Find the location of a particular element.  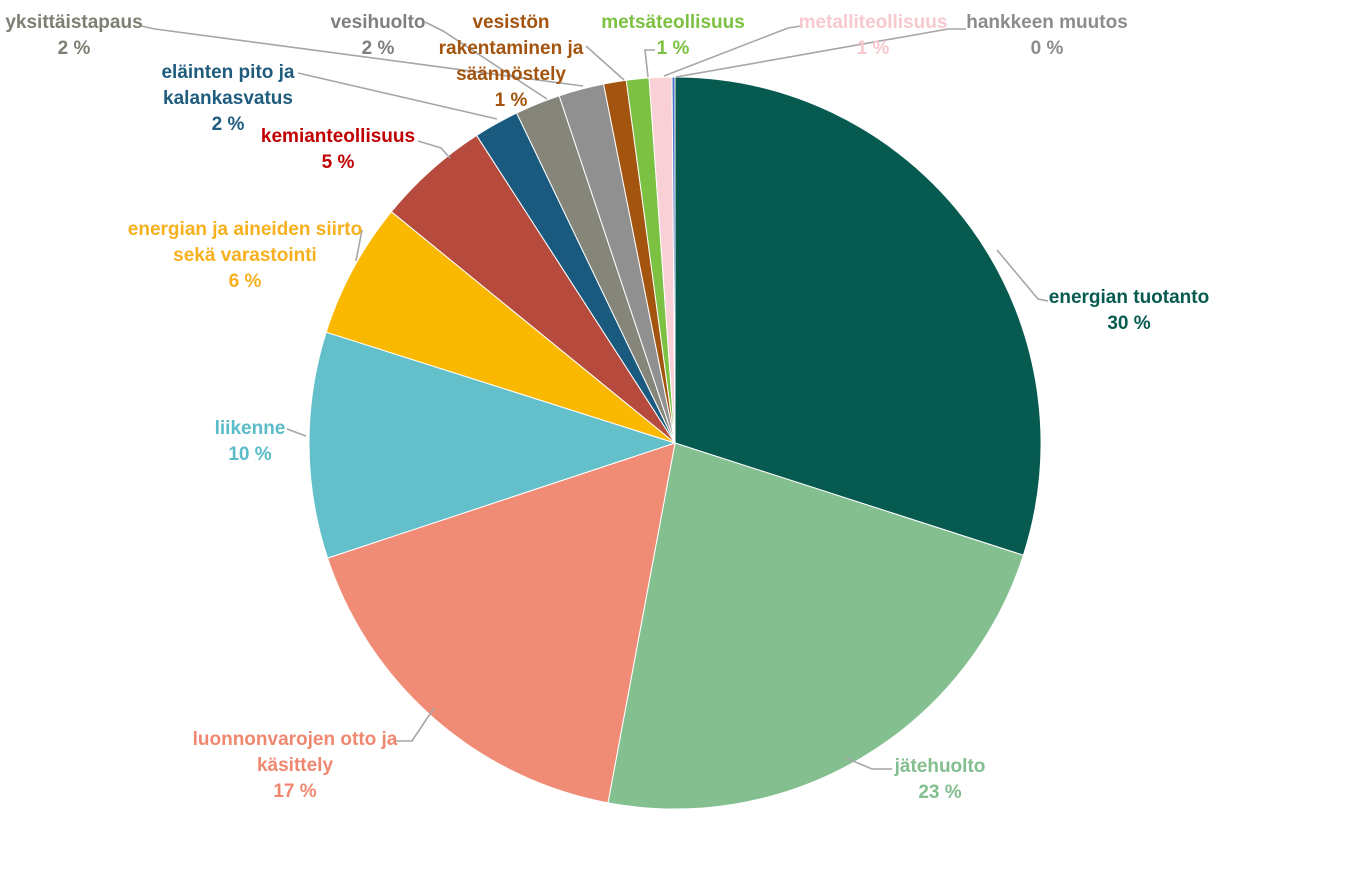

slice-label-text: sekä varastointi is located at coordinates (245, 255).